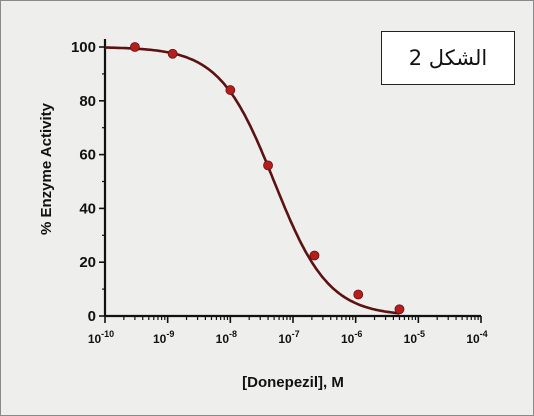 The image size is (534, 416). What do you see at coordinates (351, 337) in the screenshot?
I see `x-tick-label: 10⁻⁶` at bounding box center [351, 337].